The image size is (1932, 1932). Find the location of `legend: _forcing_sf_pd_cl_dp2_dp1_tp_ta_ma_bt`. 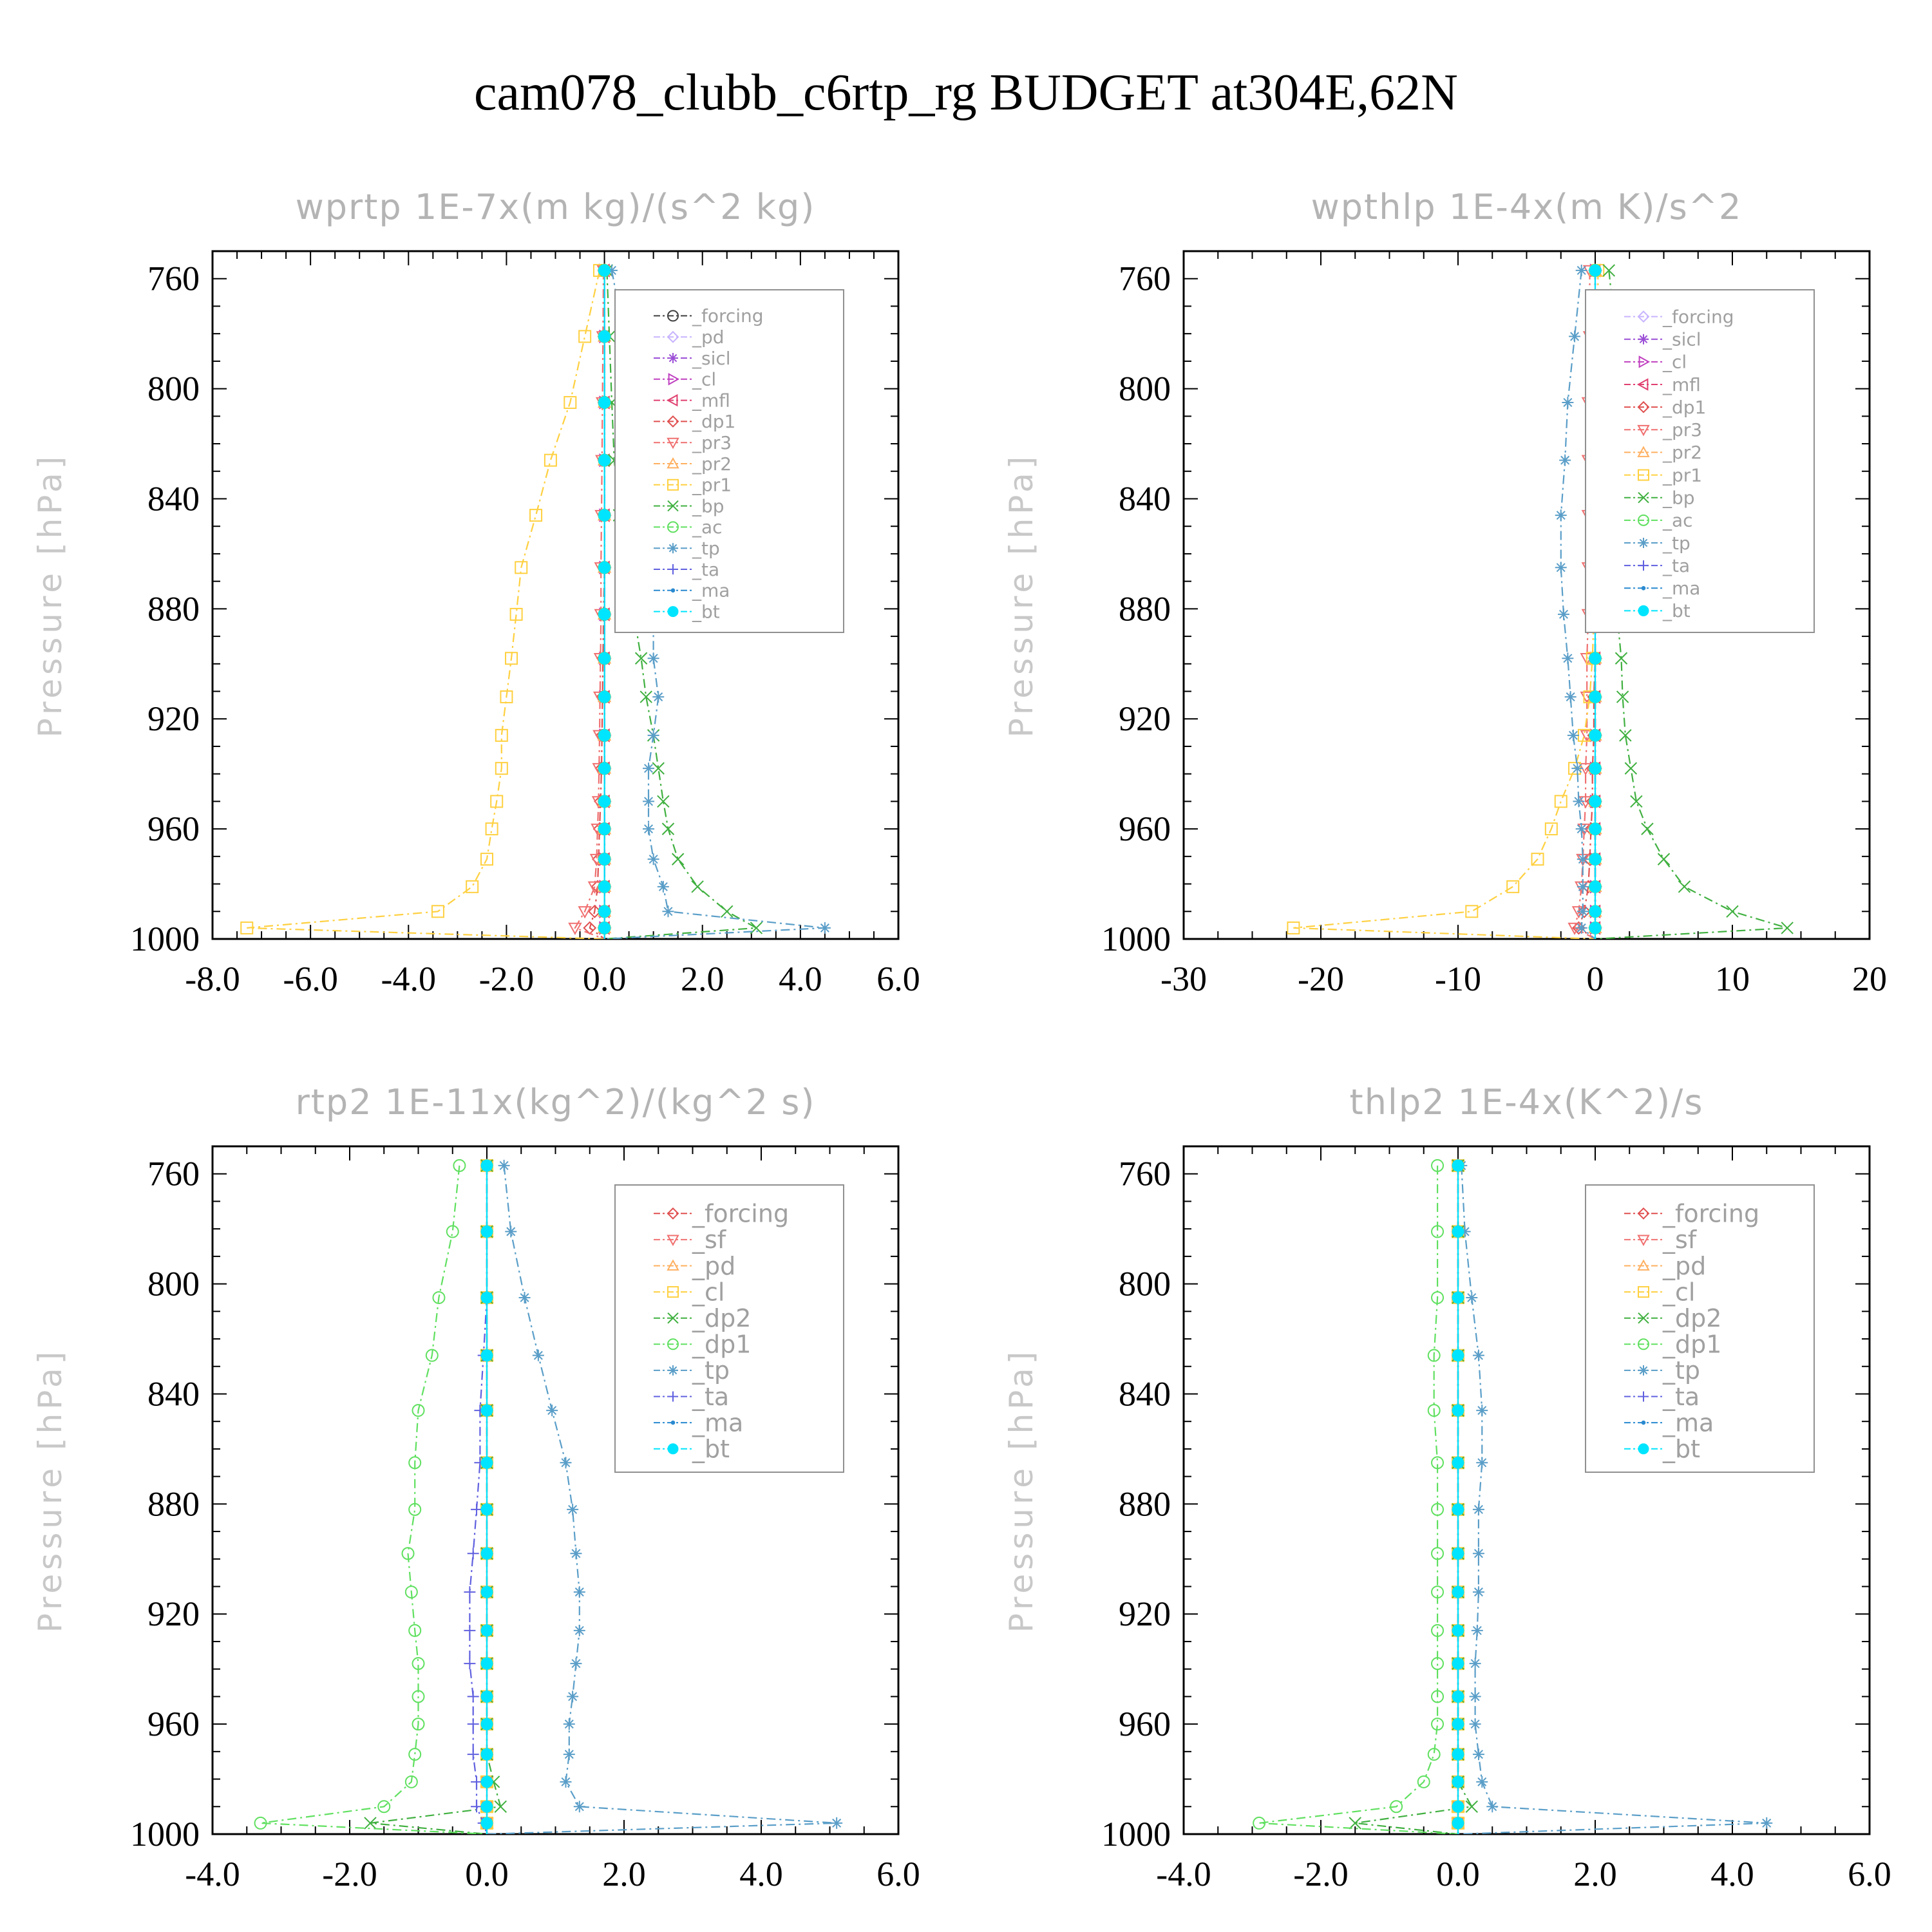

legend: _forcing_sf_pd_cl_dp2_dp1_tp_ta_ma_bt is located at coordinates (1700, 1329).